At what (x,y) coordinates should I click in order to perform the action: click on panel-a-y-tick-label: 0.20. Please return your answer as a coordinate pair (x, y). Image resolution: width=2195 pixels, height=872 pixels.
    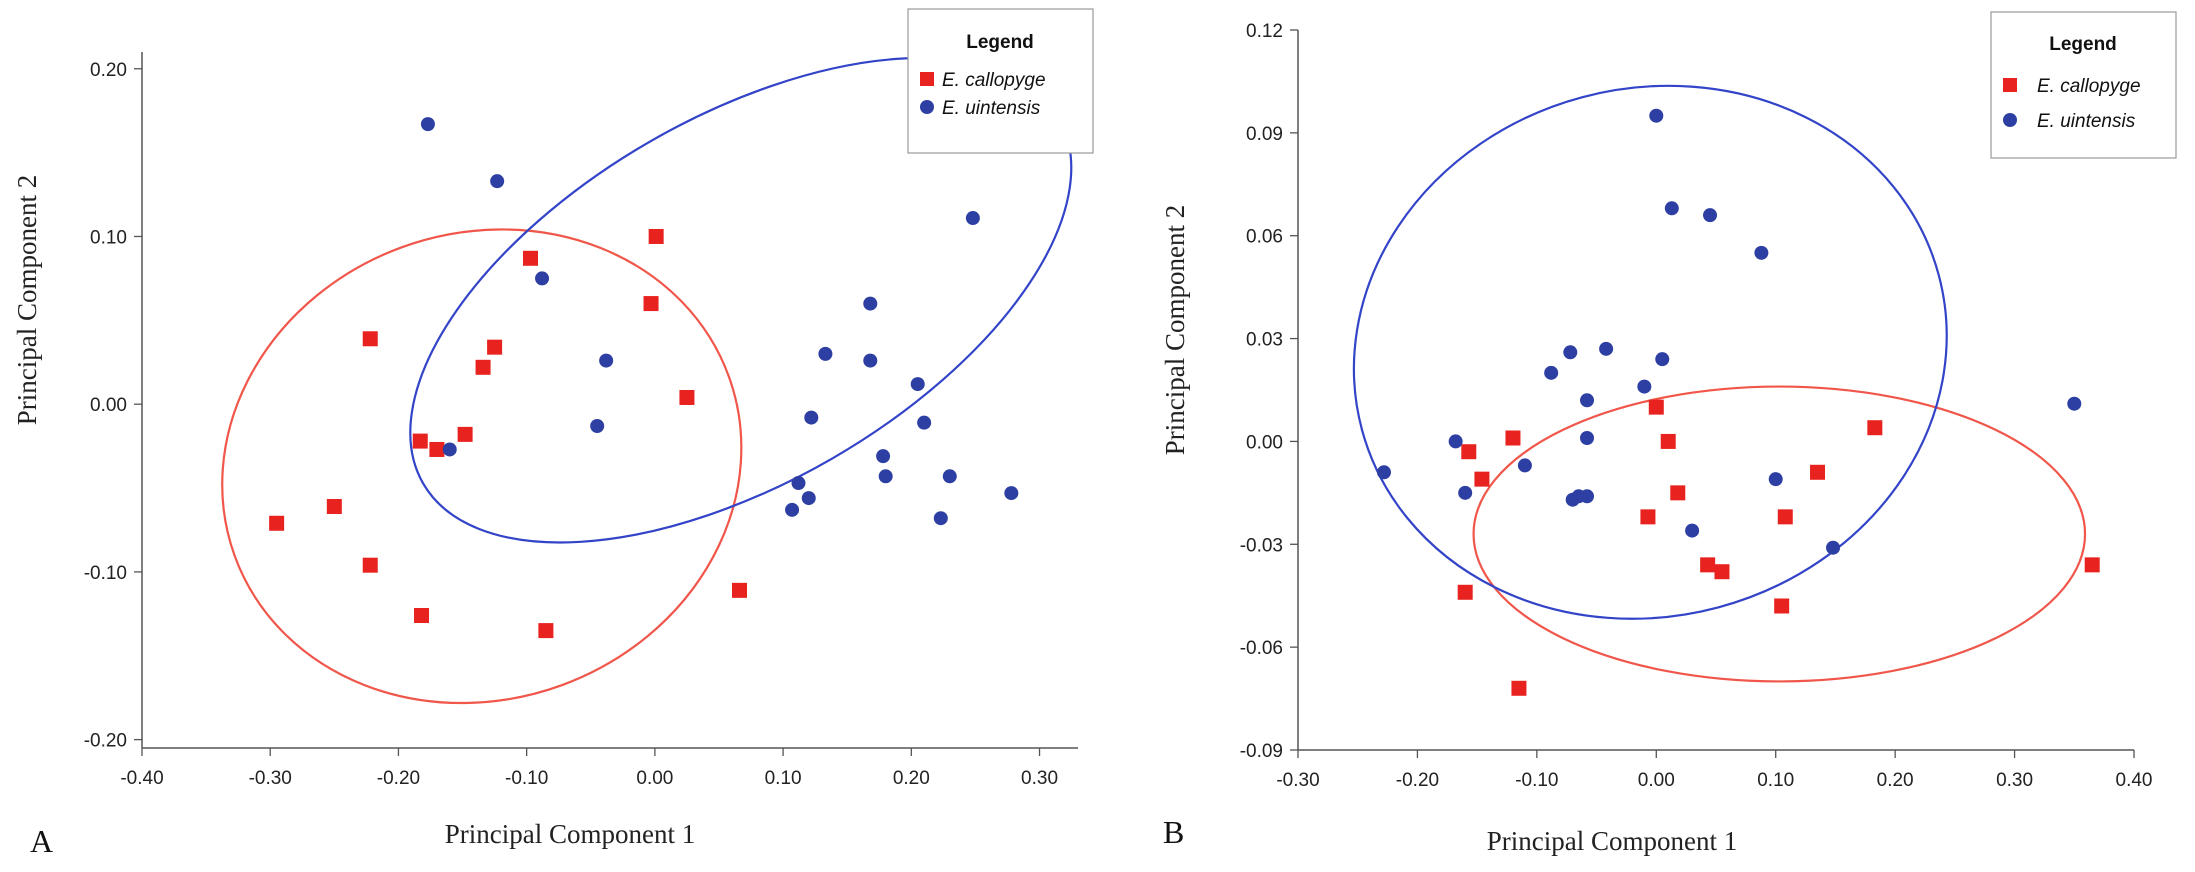
    Looking at the image, I should click on (108, 70).